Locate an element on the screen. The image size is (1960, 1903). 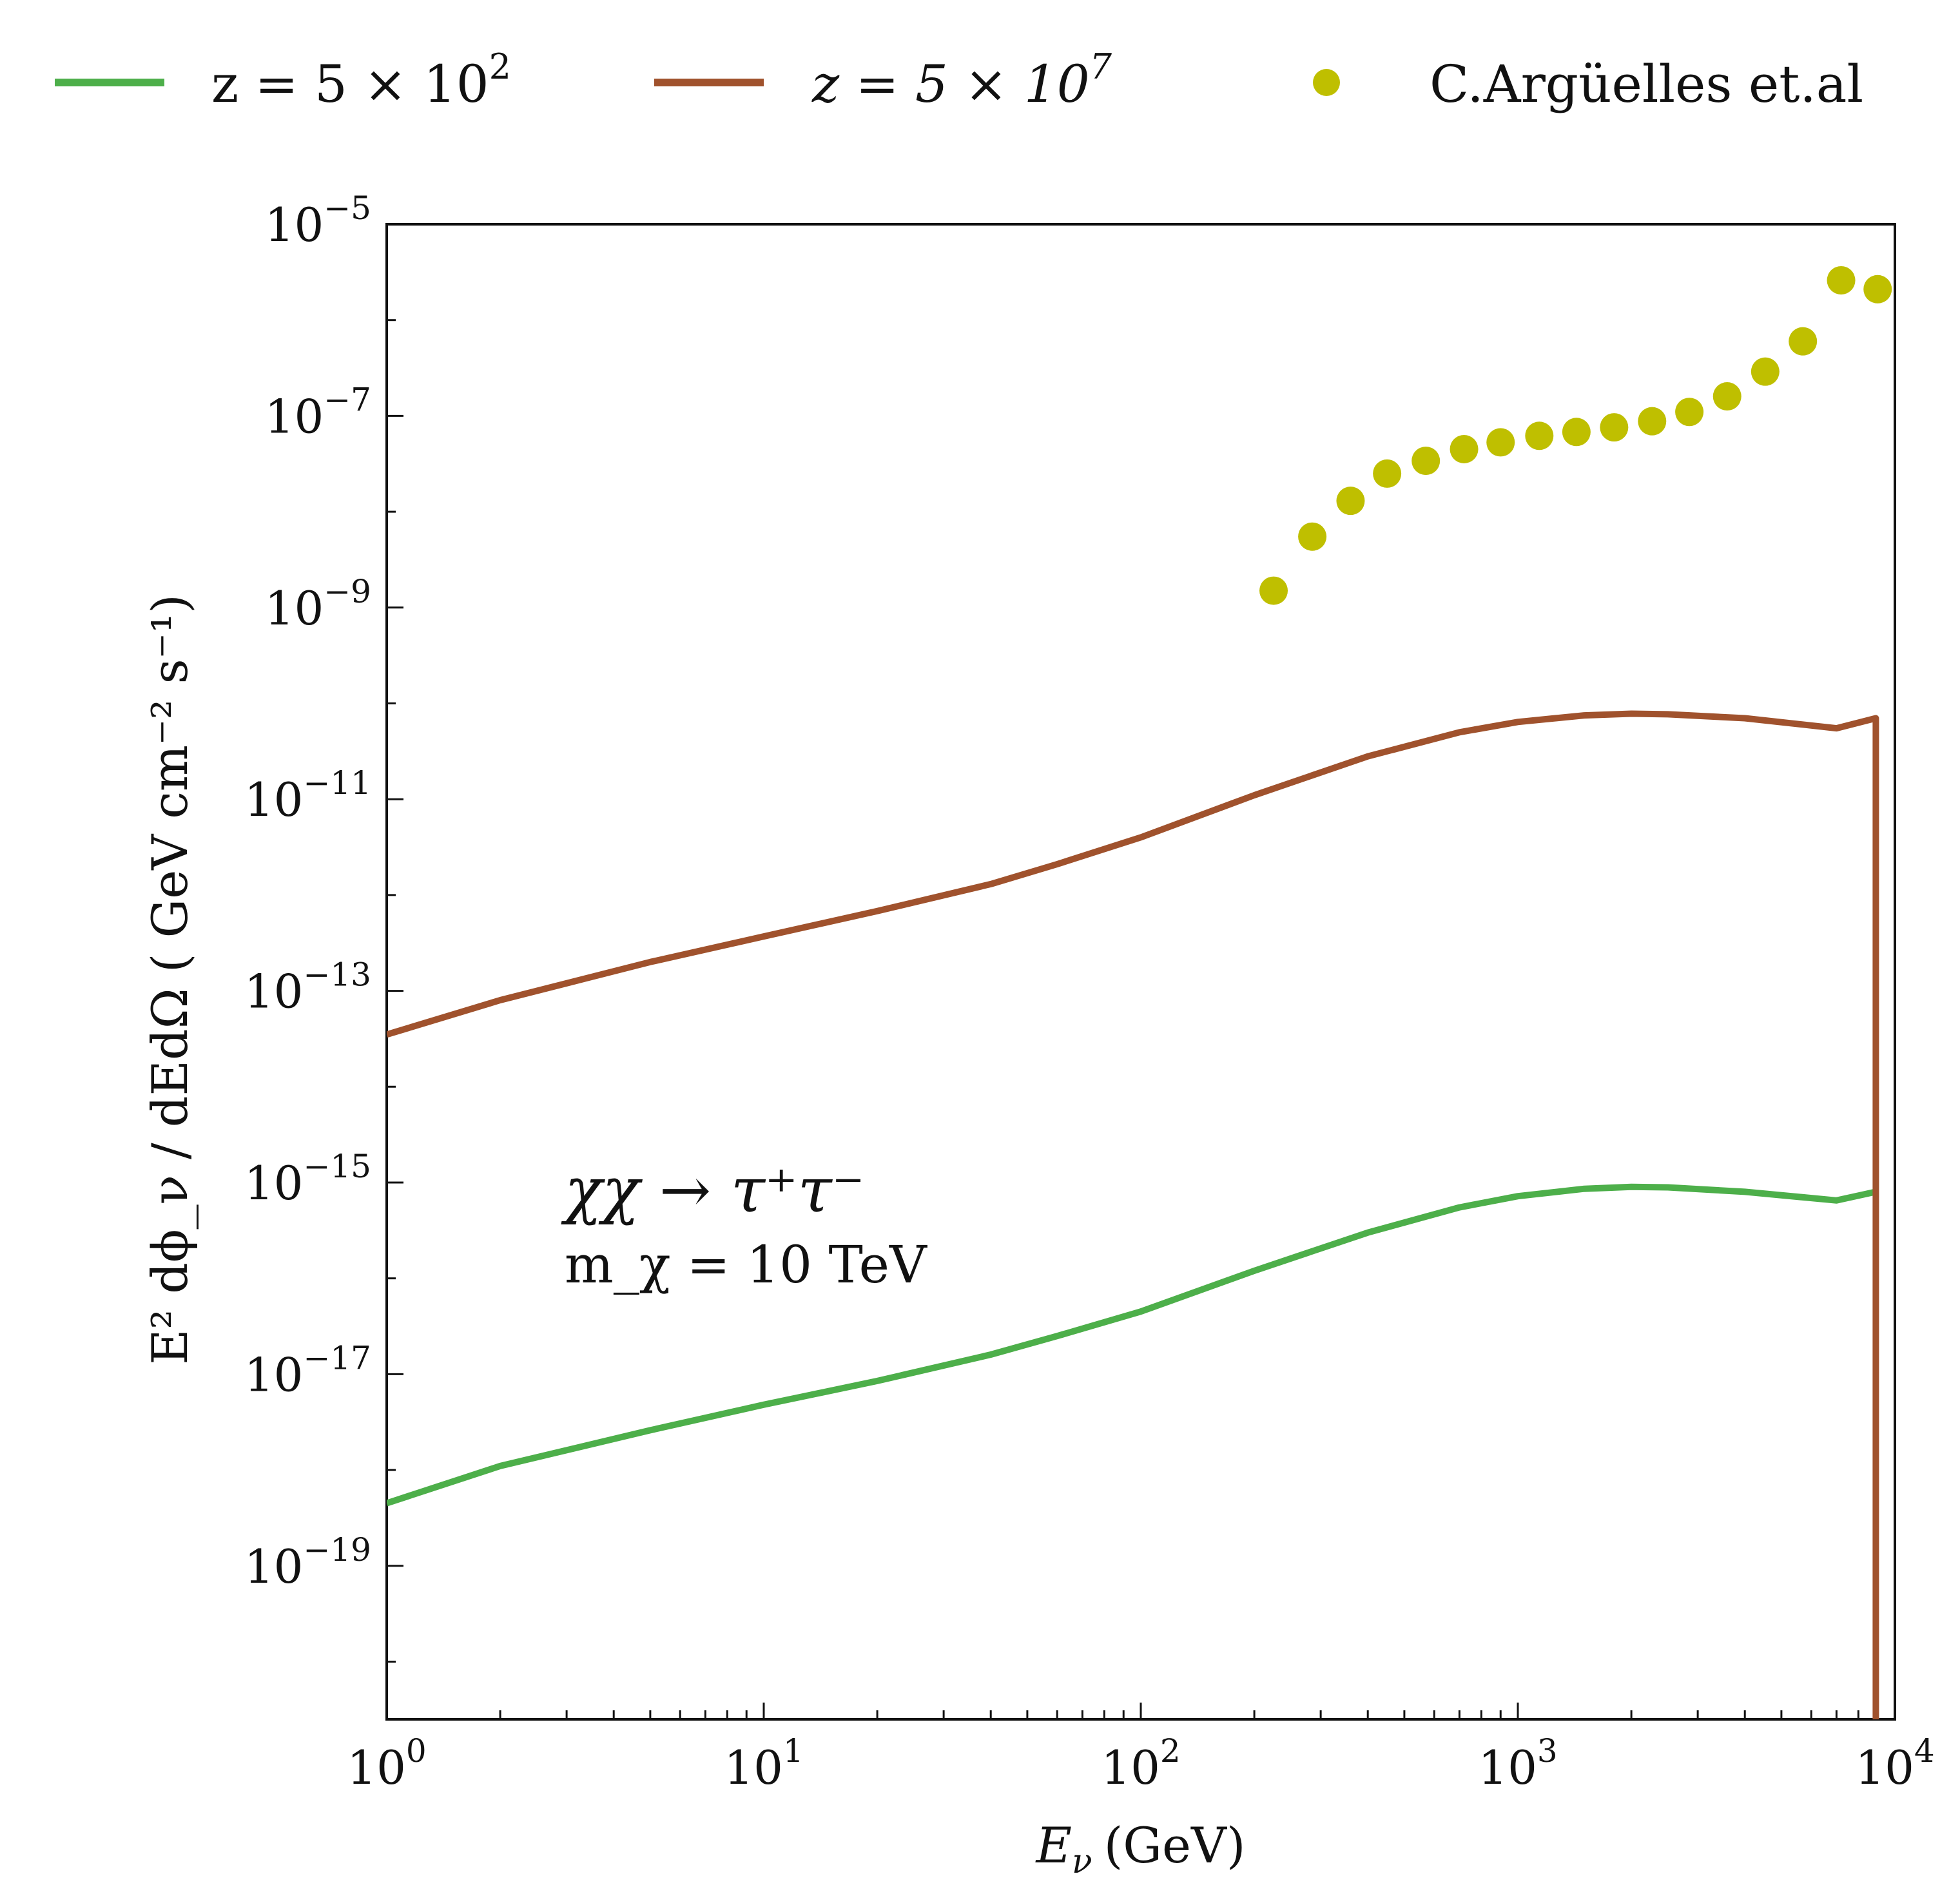
y-tick-label: 10⁻¹⁷ is located at coordinates (308, 1370).